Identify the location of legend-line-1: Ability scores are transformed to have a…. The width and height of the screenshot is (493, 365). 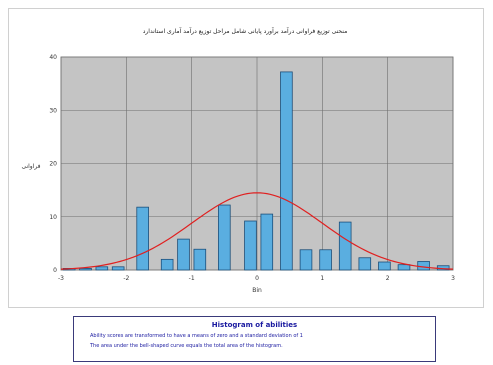
(196, 336).